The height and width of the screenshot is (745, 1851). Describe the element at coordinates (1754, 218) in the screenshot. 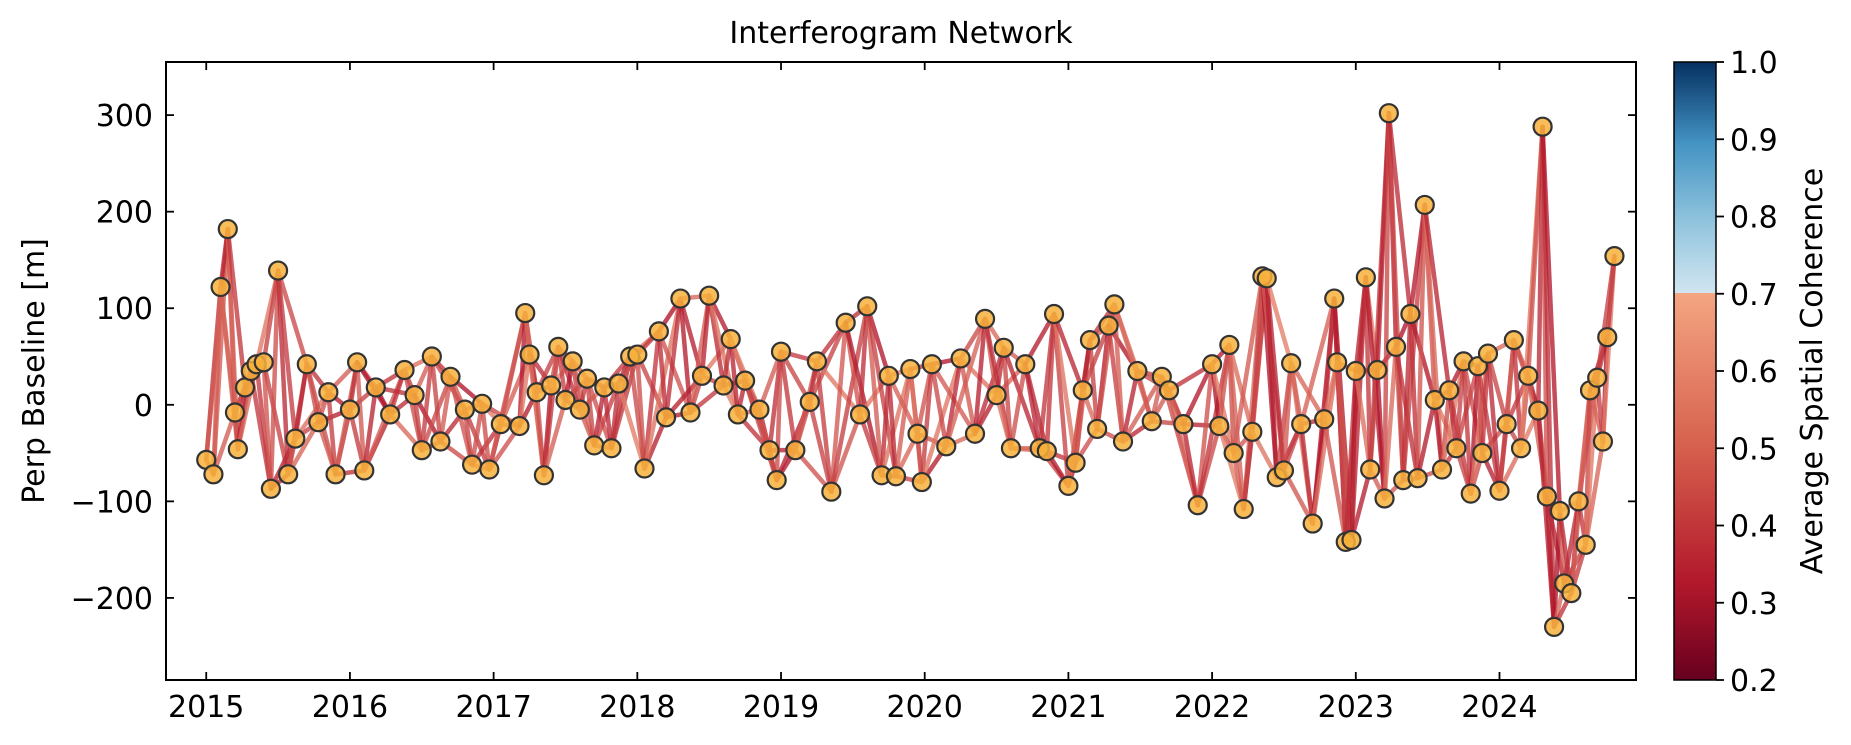

I see `colorbar-tick-label: 0.8` at that location.